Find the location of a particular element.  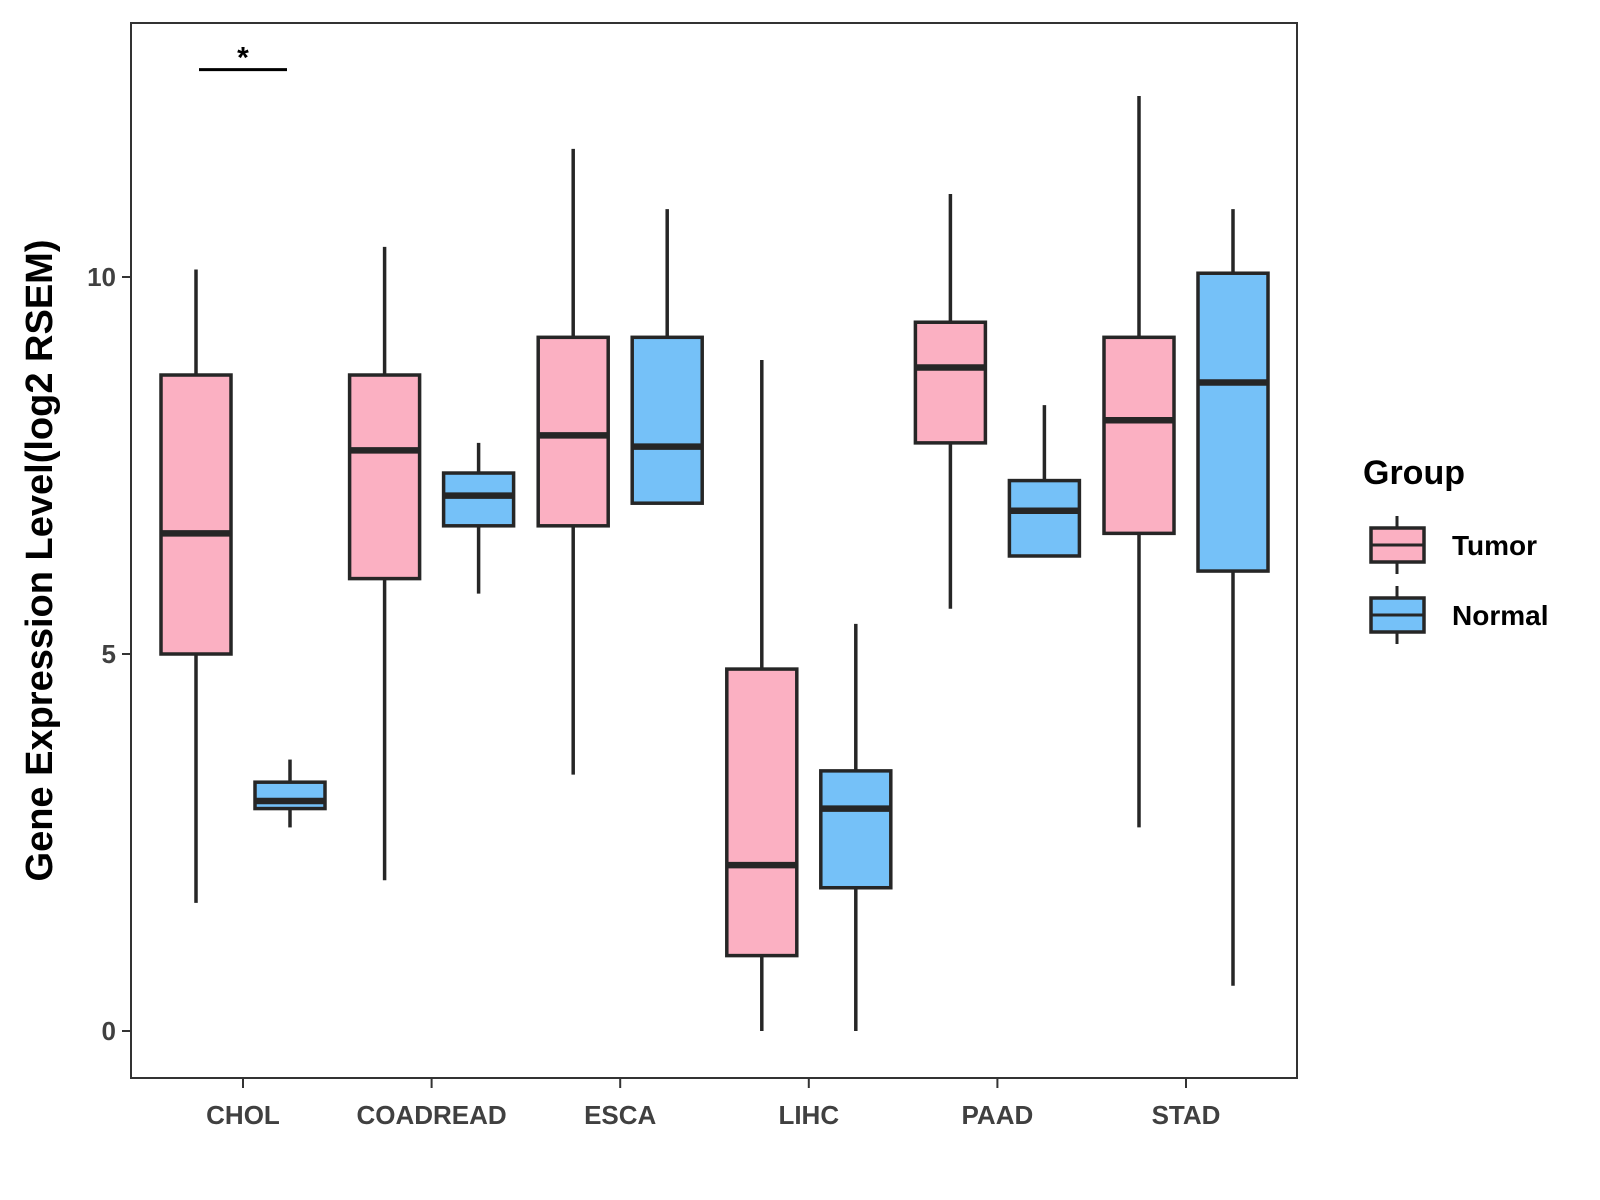

x-tick-label-lihc: LIHC is located at coordinates (808, 1115).